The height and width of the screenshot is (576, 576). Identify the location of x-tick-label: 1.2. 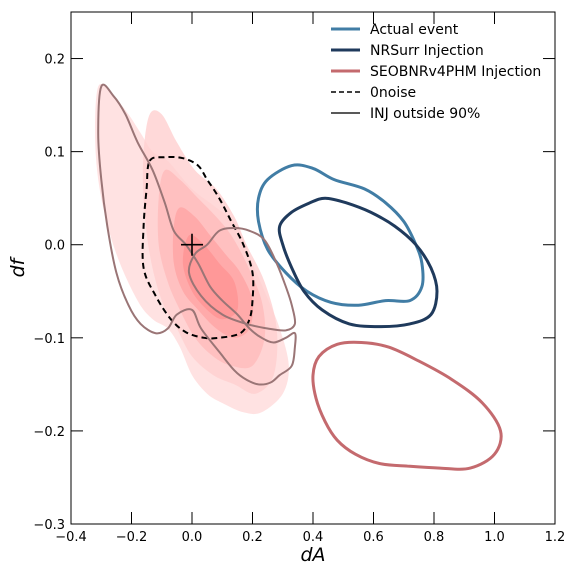
(555, 537).